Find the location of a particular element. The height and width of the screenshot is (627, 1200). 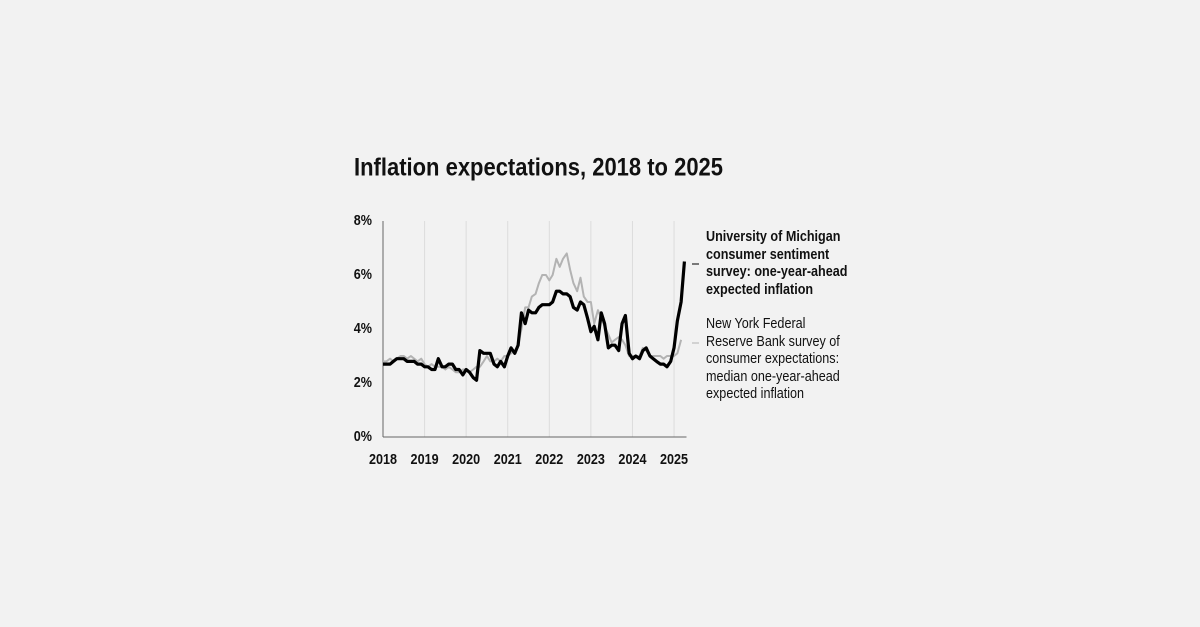

y-tick-label: 0% is located at coordinates (363, 435).